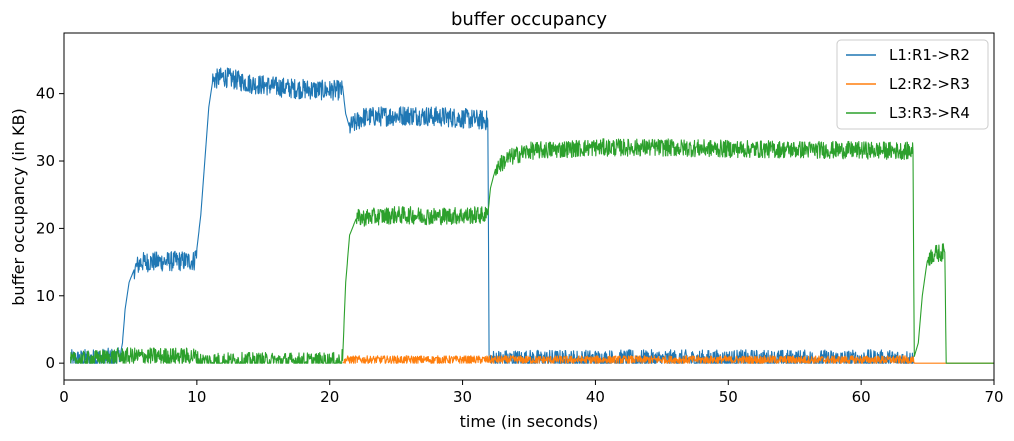 This screenshot has height=441, width=1014. What do you see at coordinates (929, 113) in the screenshot?
I see `legend-label-3: L3:R3->R4` at bounding box center [929, 113].